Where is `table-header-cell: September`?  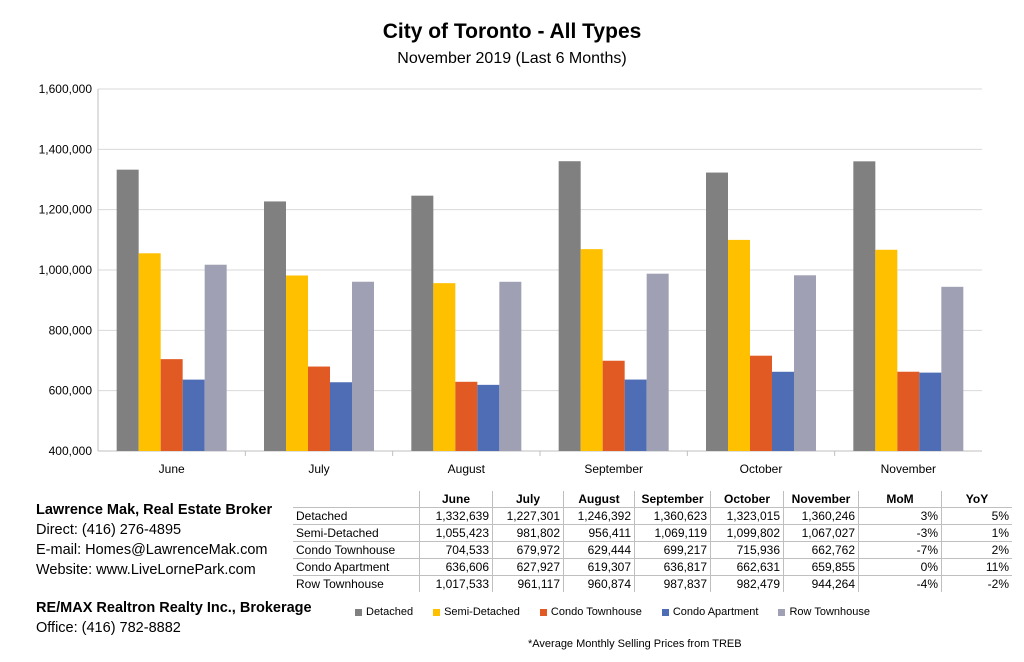
table-header-cell: September is located at coordinates (672, 499).